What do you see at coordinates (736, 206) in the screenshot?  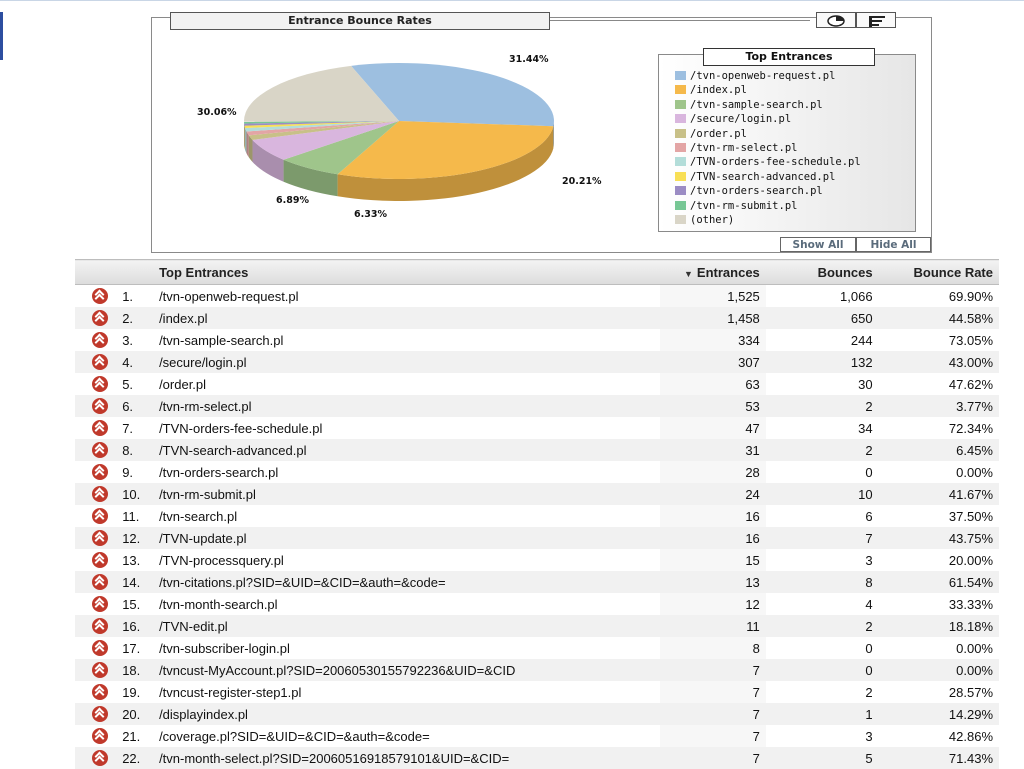 I see `legend-item: /tvn-rm-submit.pl` at bounding box center [736, 206].